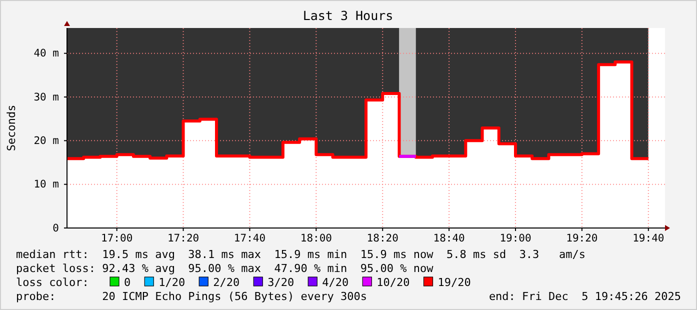  I want to click on legend-label: 2/20, so click(226, 282).